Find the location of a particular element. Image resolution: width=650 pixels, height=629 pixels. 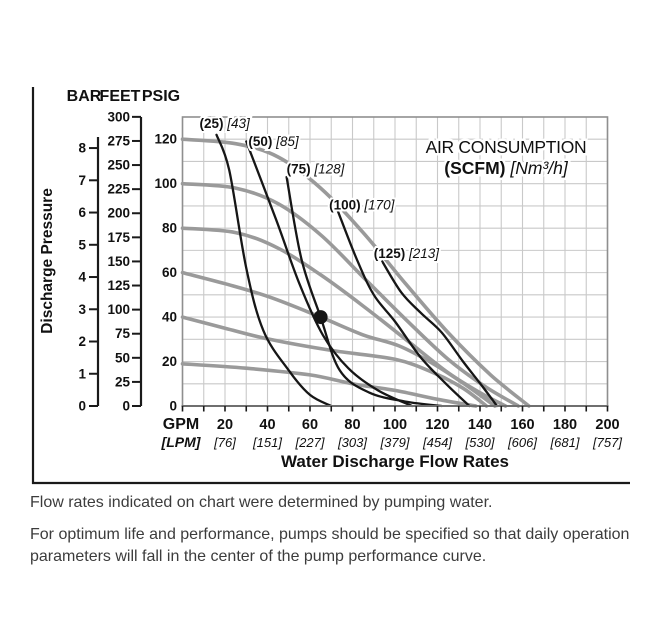

scale-tick-label: 20 is located at coordinates (169, 361).